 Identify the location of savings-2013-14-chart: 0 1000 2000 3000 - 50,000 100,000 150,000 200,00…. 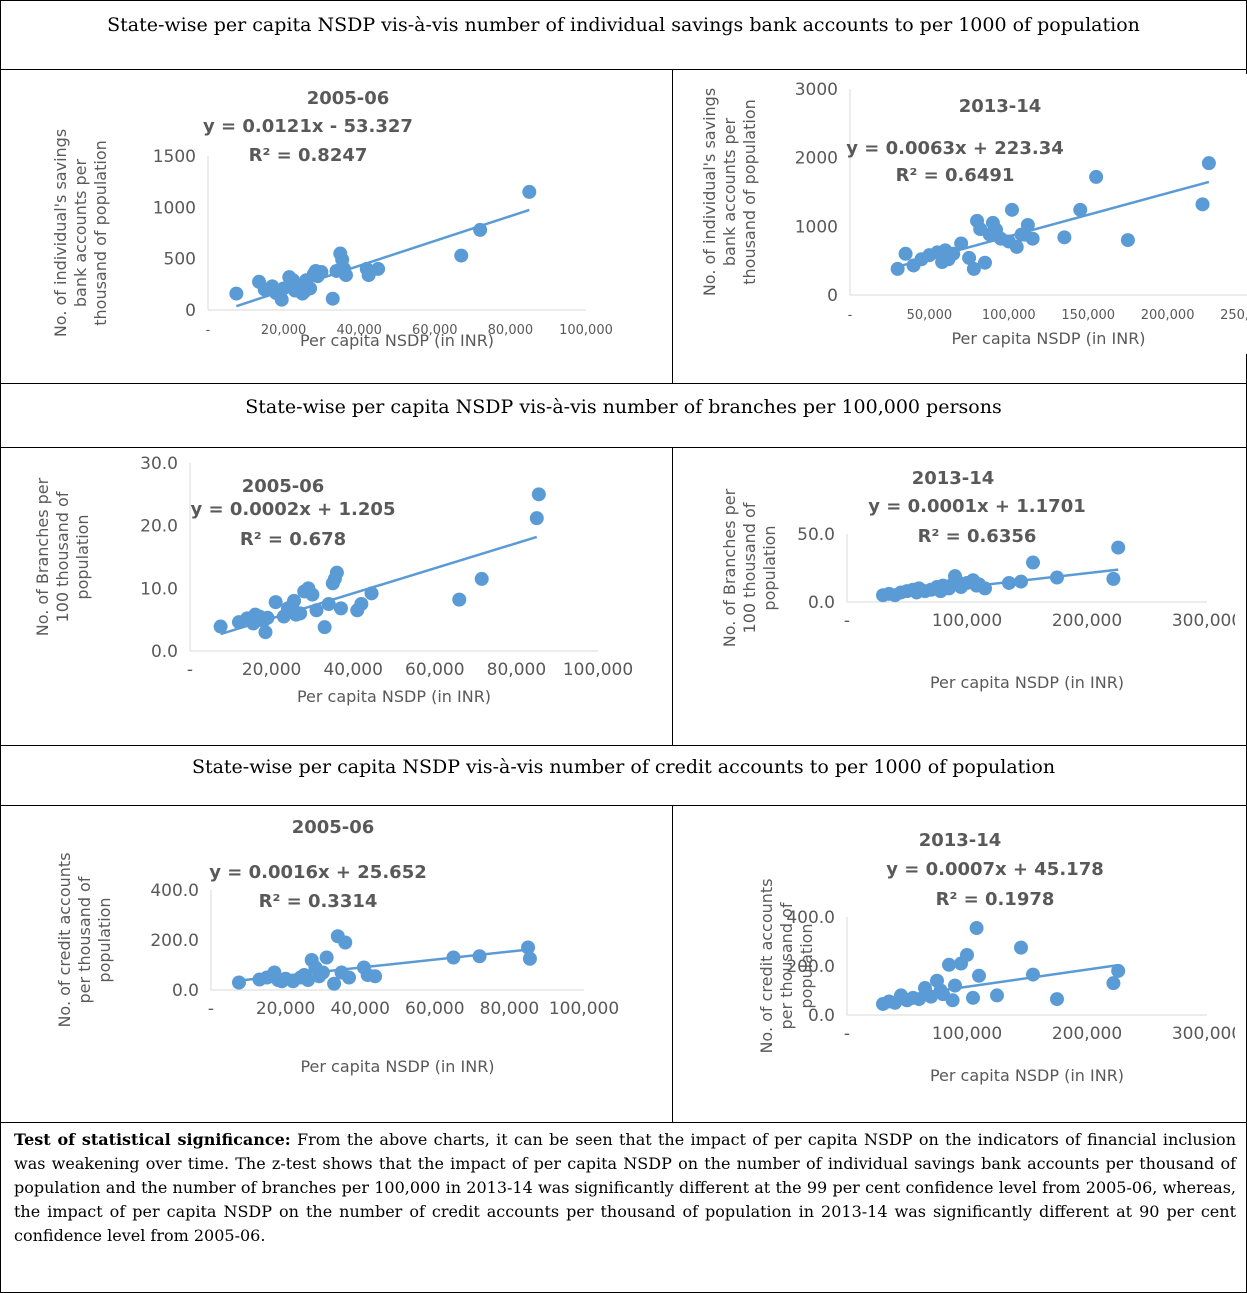
(966, 214).